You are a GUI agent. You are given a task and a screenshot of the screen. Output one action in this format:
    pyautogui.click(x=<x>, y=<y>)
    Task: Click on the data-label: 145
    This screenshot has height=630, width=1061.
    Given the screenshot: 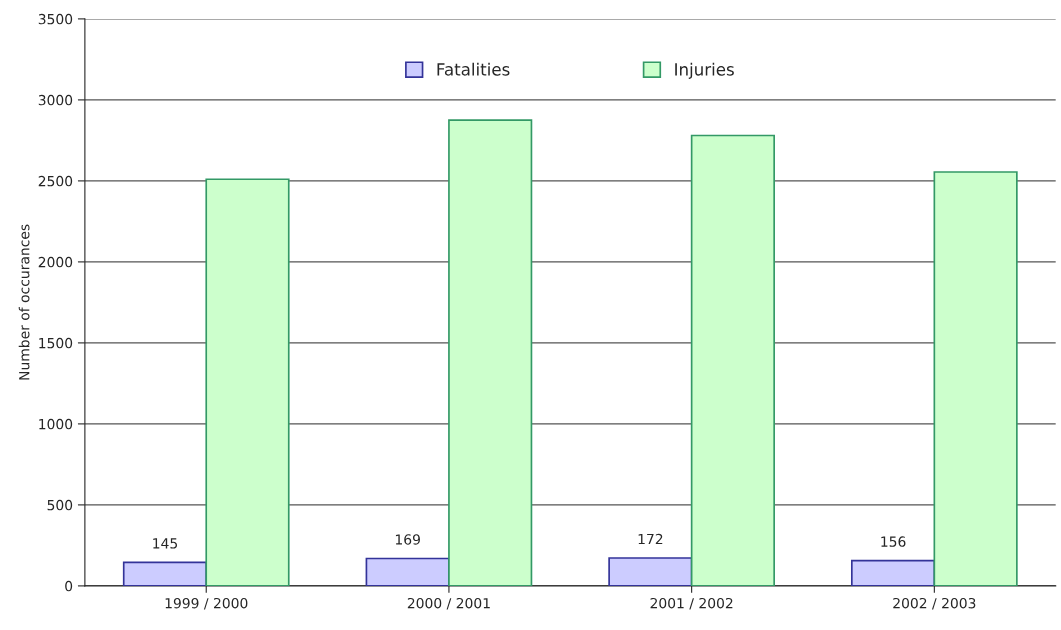 What is the action you would take?
    pyautogui.click(x=165, y=543)
    